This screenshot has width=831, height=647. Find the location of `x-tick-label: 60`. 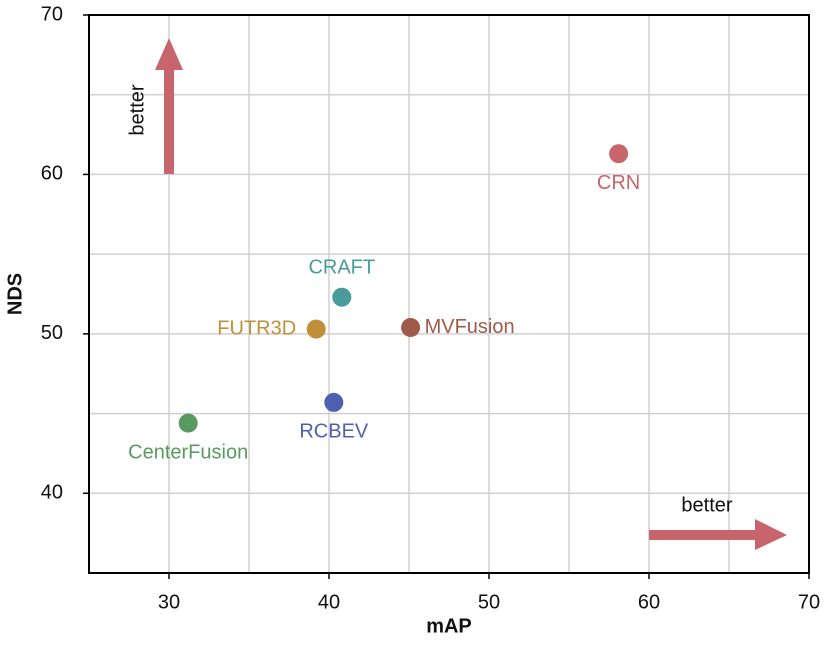

x-tick-label: 60 is located at coordinates (649, 602).